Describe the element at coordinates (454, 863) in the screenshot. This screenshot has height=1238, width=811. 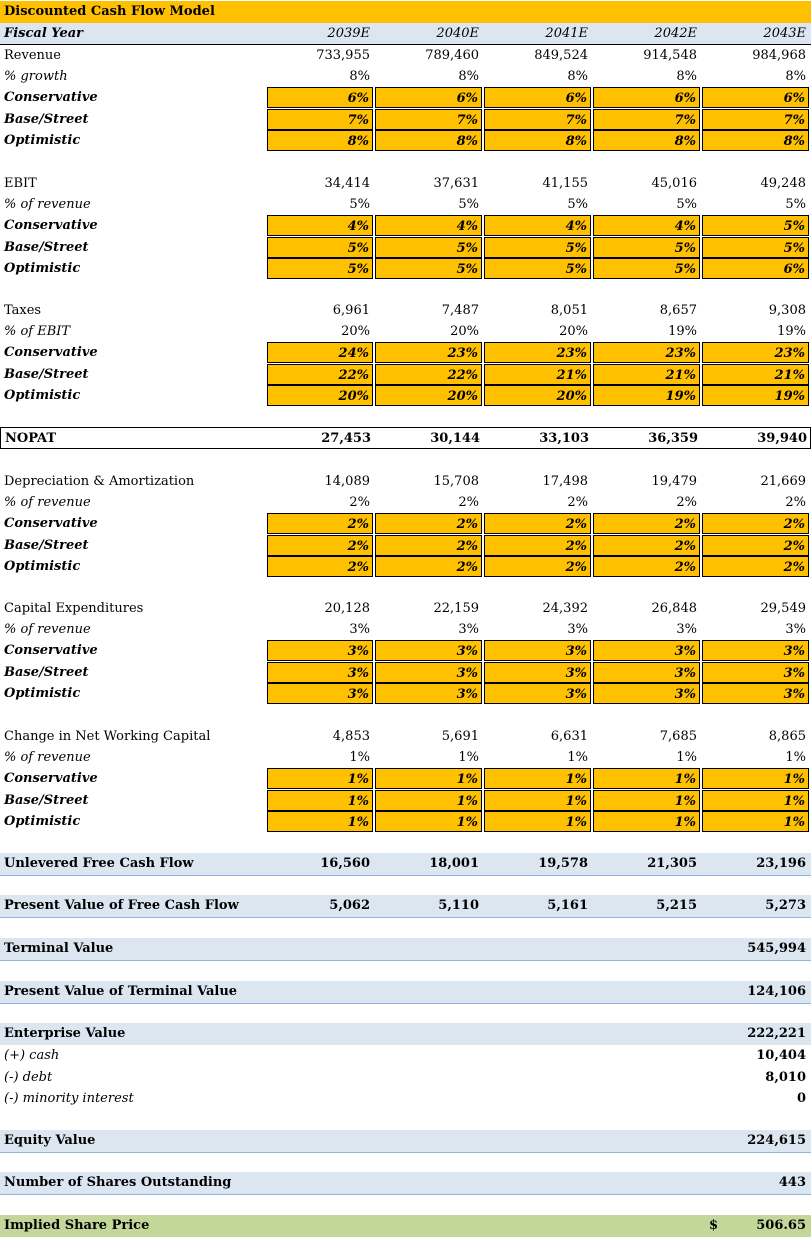
I see `ufcf-value: 18,001` at that location.